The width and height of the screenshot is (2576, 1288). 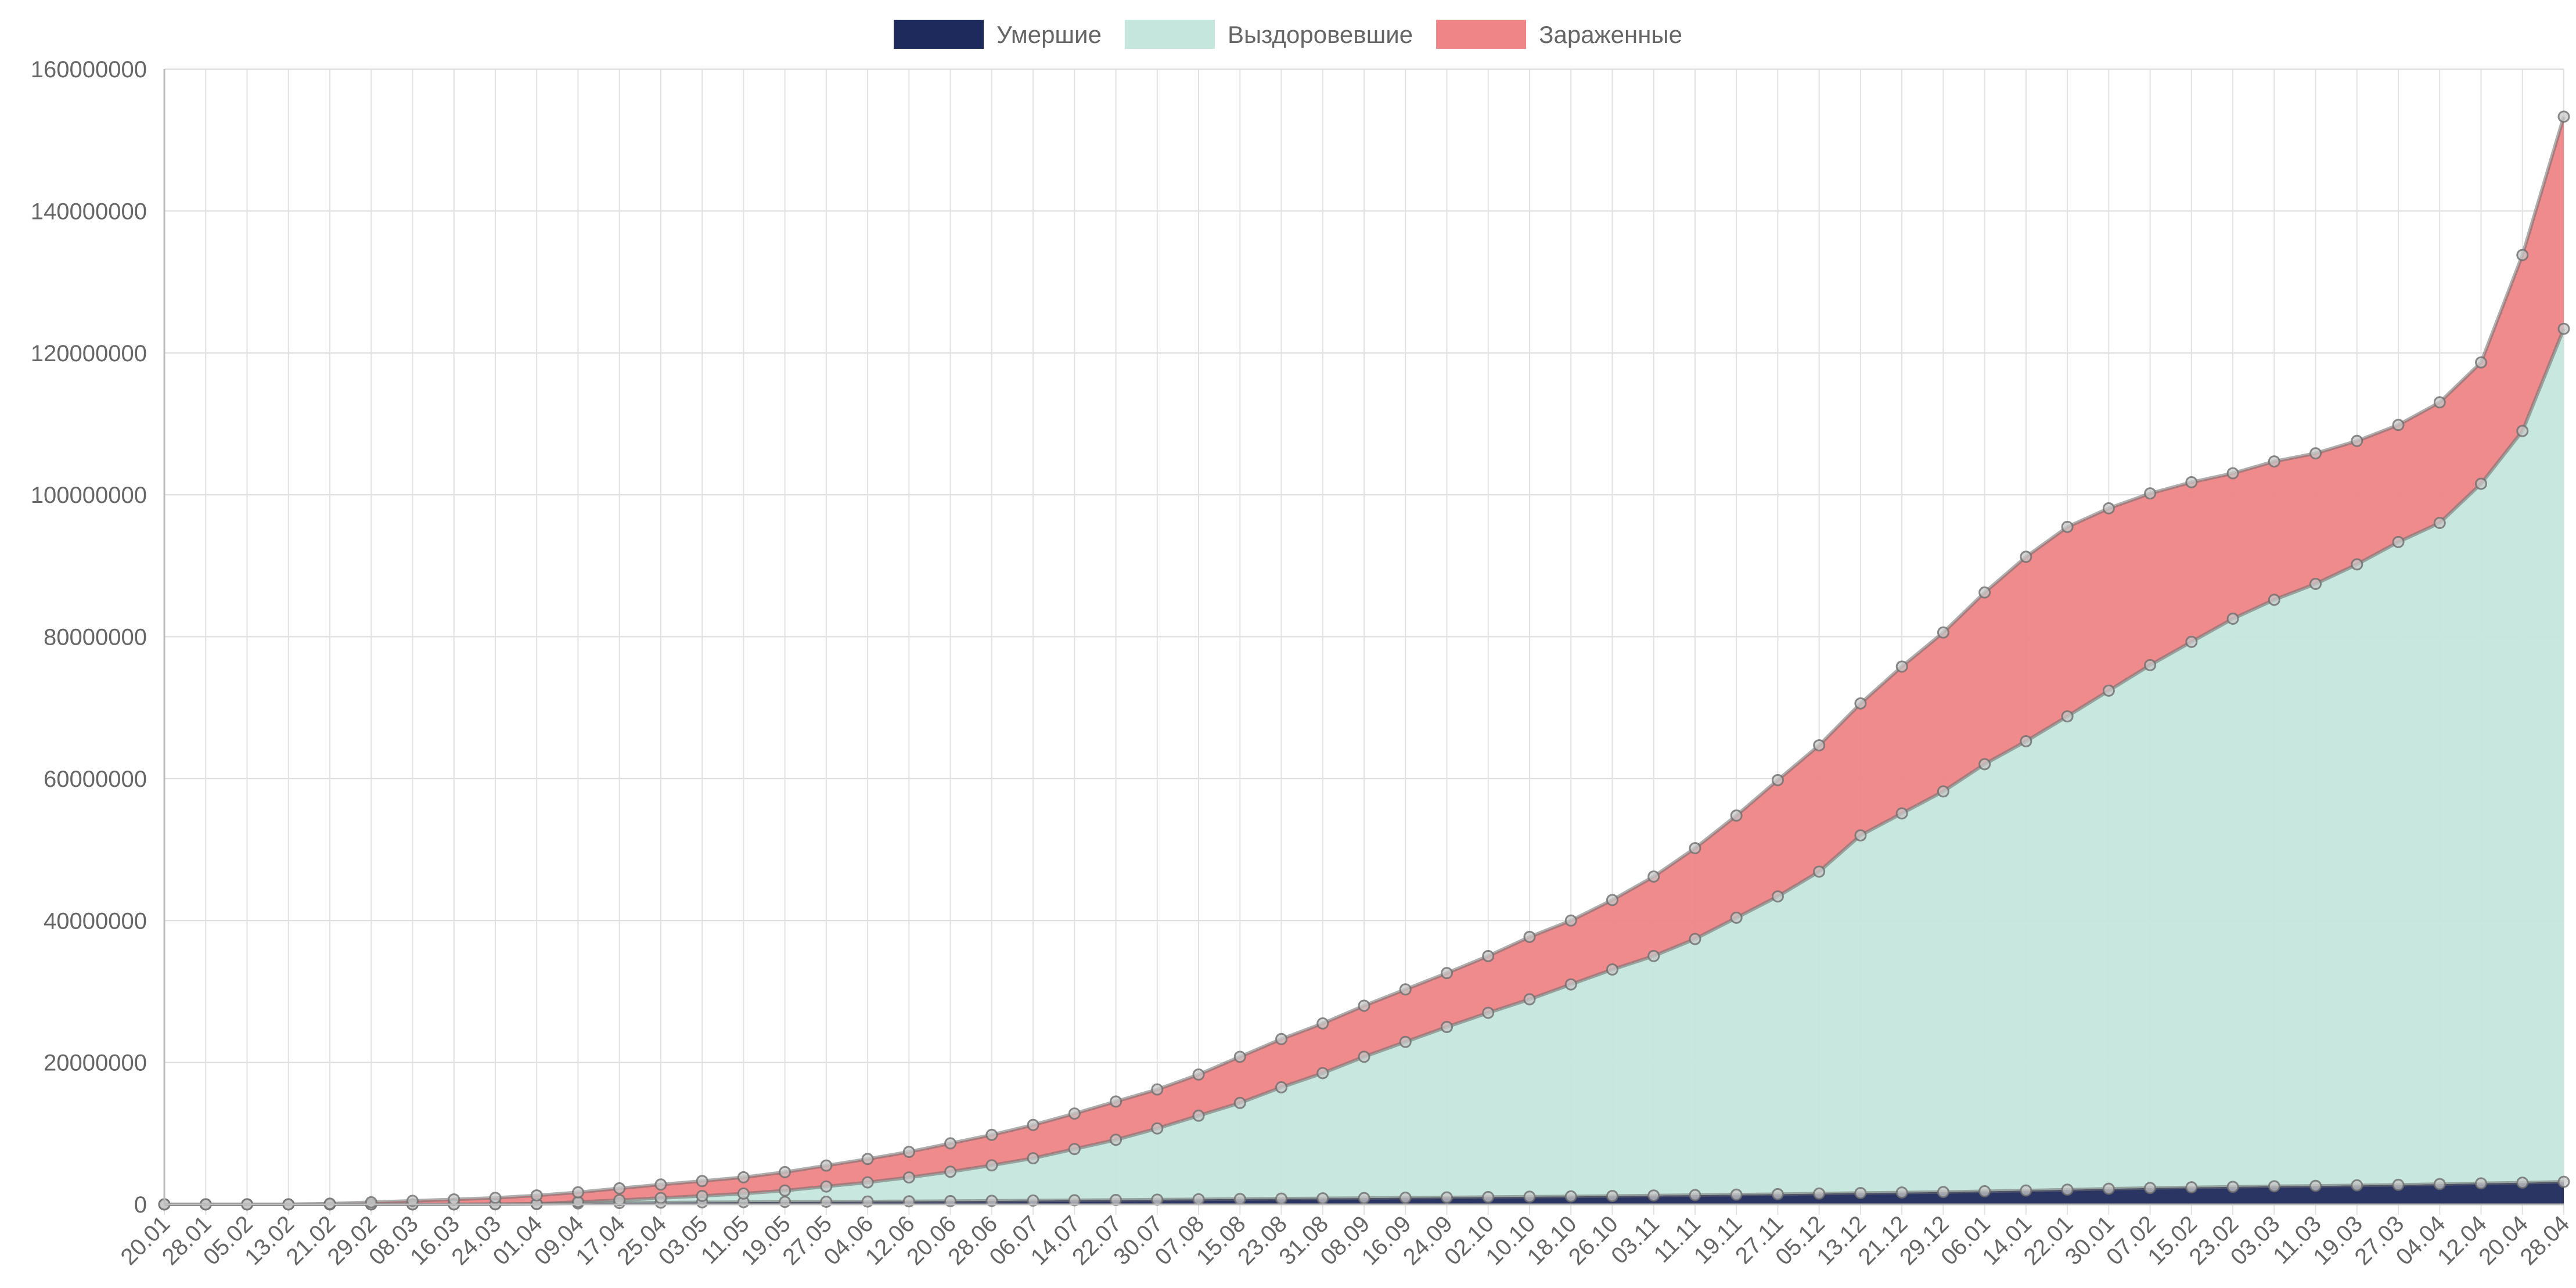 I want to click on chart-legend: Умершие Выздоровевшие Зараженные, so click(x=1288, y=34).